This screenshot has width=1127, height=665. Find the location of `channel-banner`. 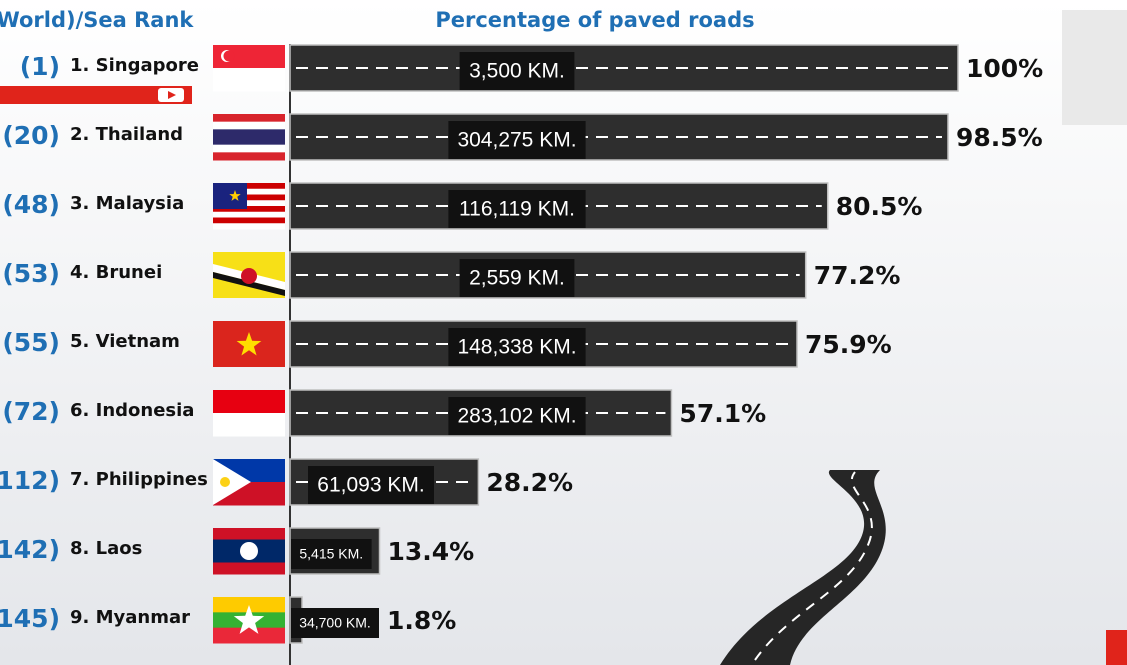

channel-banner is located at coordinates (96, 95).